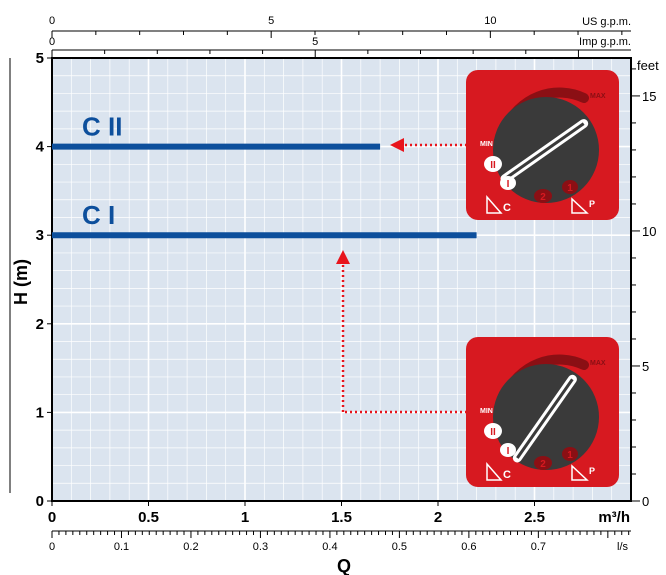  What do you see at coordinates (401, 276) in the screenshot?
I see `indicator-arrows` at bounding box center [401, 276].